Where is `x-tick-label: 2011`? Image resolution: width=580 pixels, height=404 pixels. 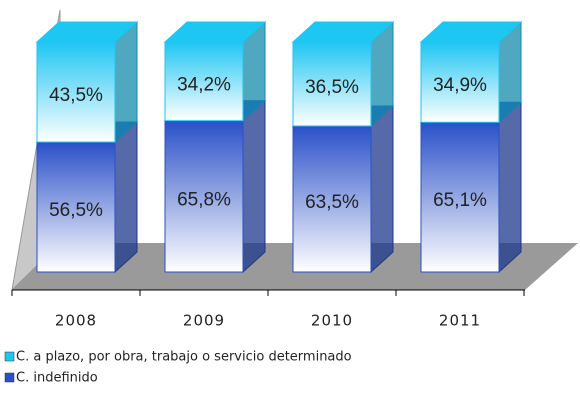 x-tick-label: 2011 is located at coordinates (460, 321).